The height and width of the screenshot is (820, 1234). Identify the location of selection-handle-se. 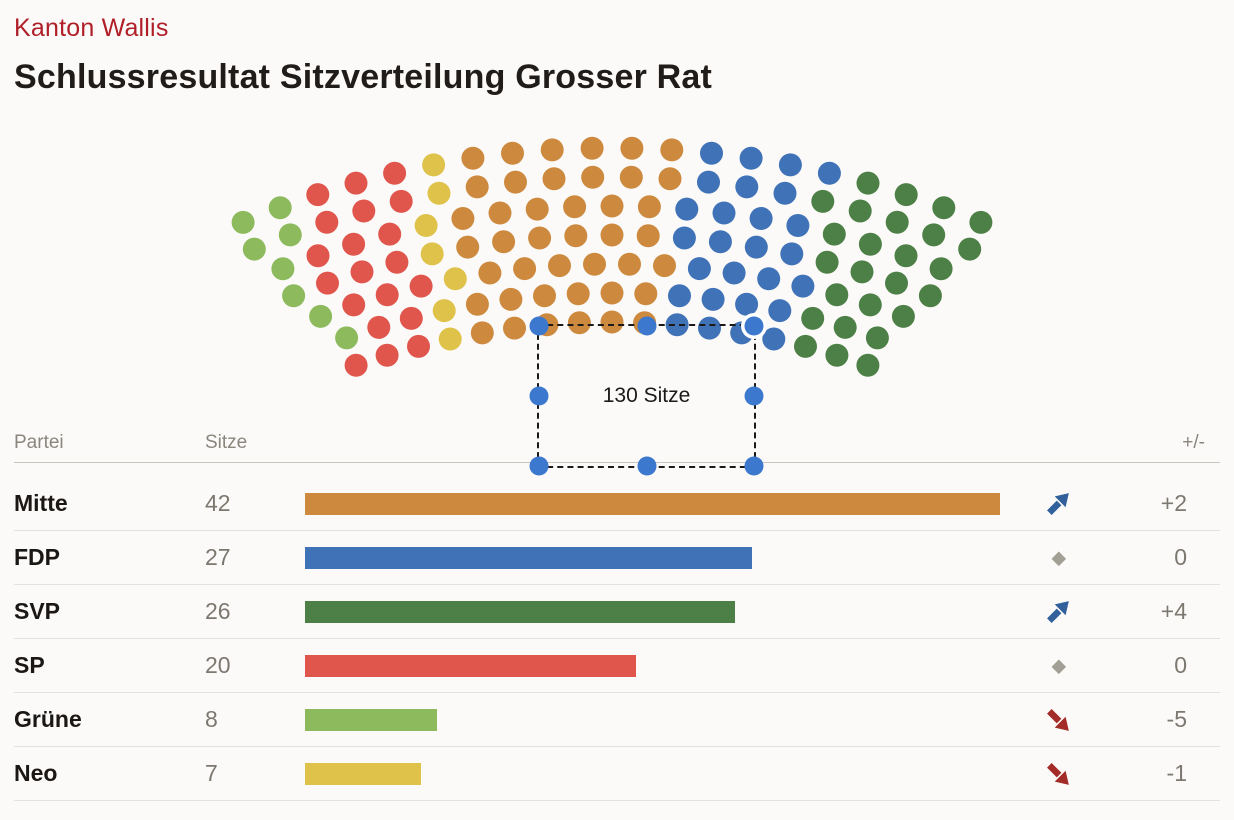
(754, 466).